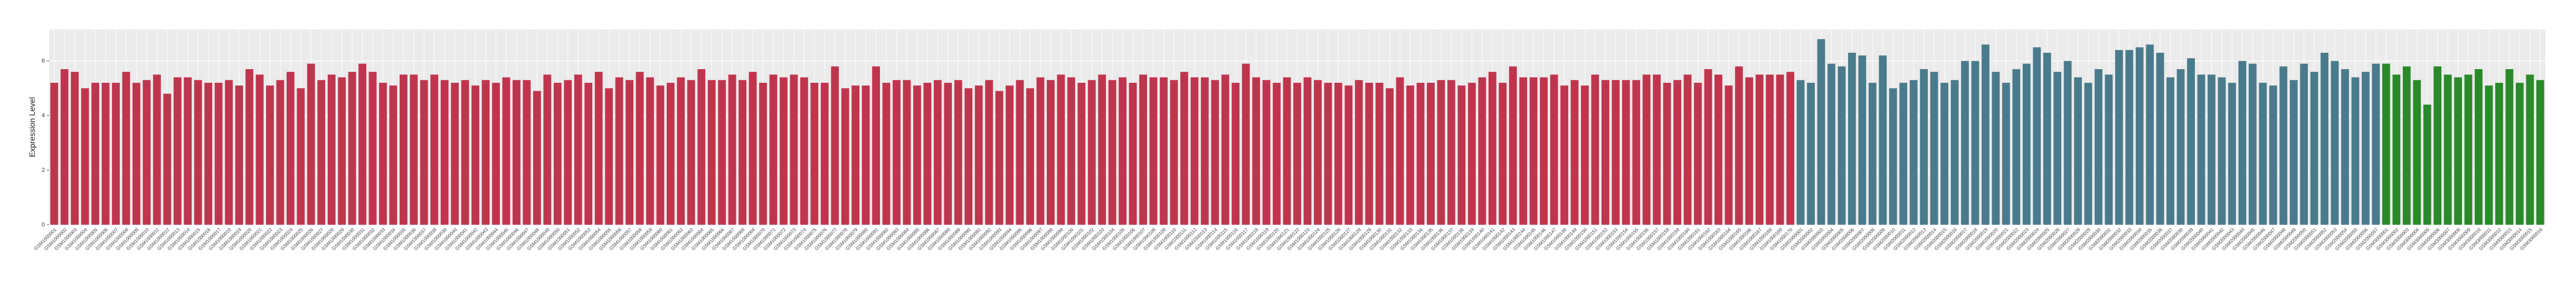 This screenshot has width=2576, height=306. I want to click on y-tick-label: 6, so click(43, 61).